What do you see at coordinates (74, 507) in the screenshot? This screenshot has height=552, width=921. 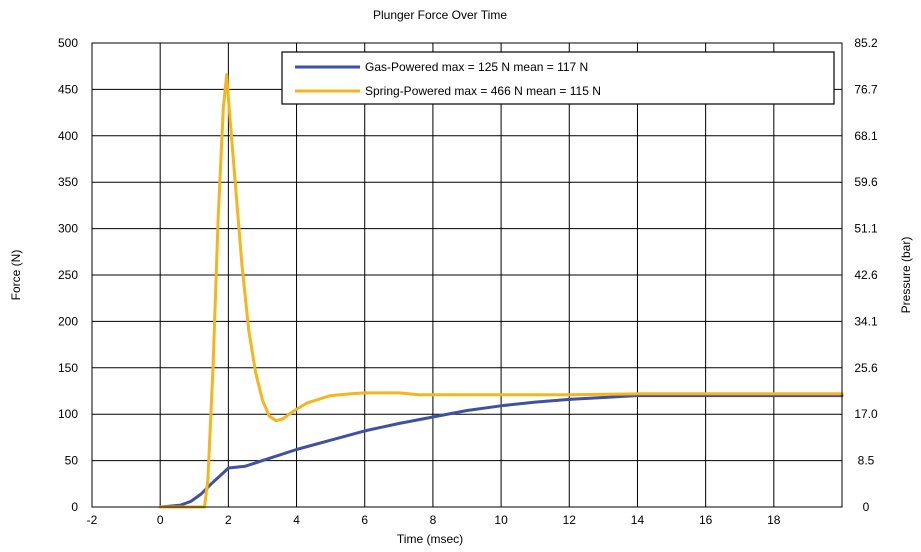 I see `y-tick-label: 0` at bounding box center [74, 507].